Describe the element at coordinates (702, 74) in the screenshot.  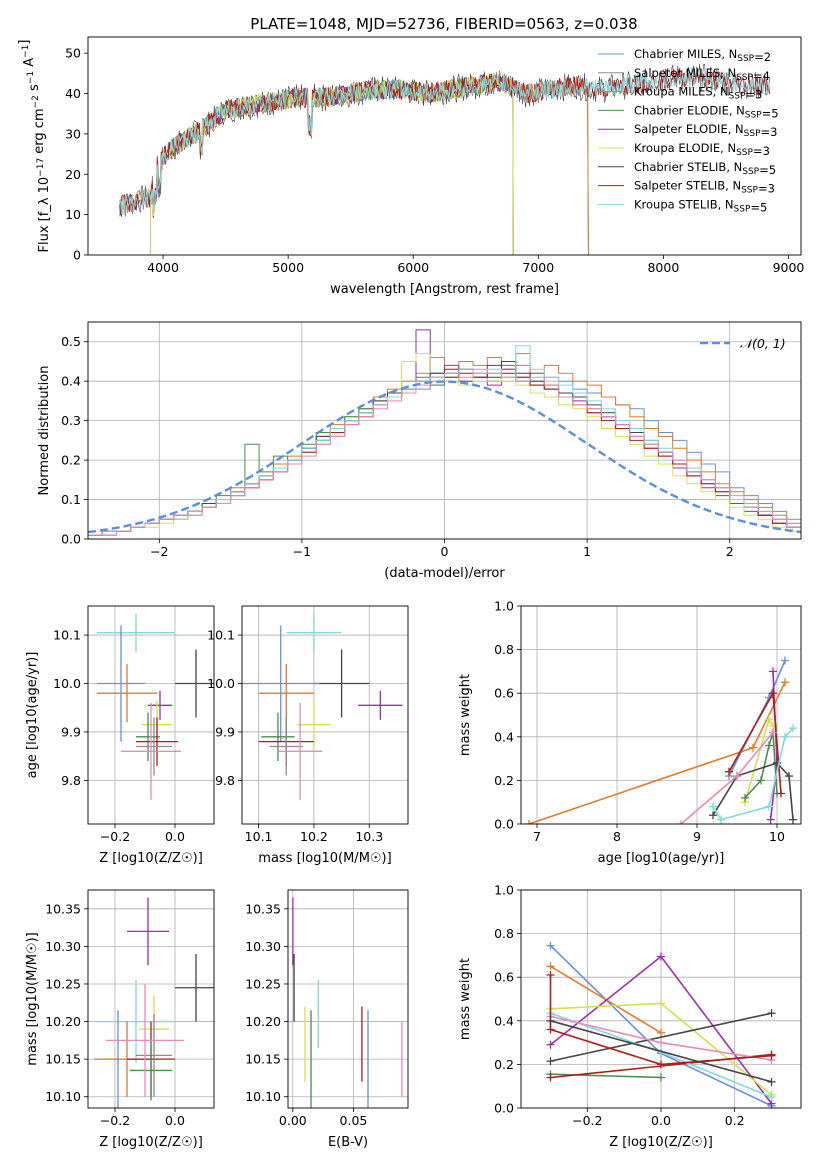
I see `legend-entry: Salpeter MILES, NSSP=4` at that location.